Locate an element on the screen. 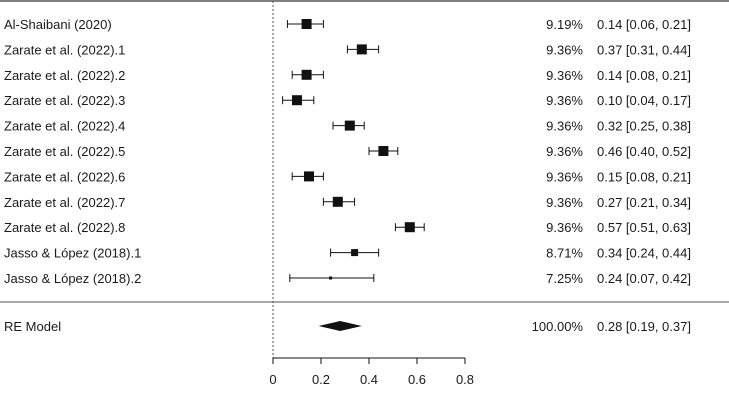  study-weight: 9.19% is located at coordinates (564, 24).